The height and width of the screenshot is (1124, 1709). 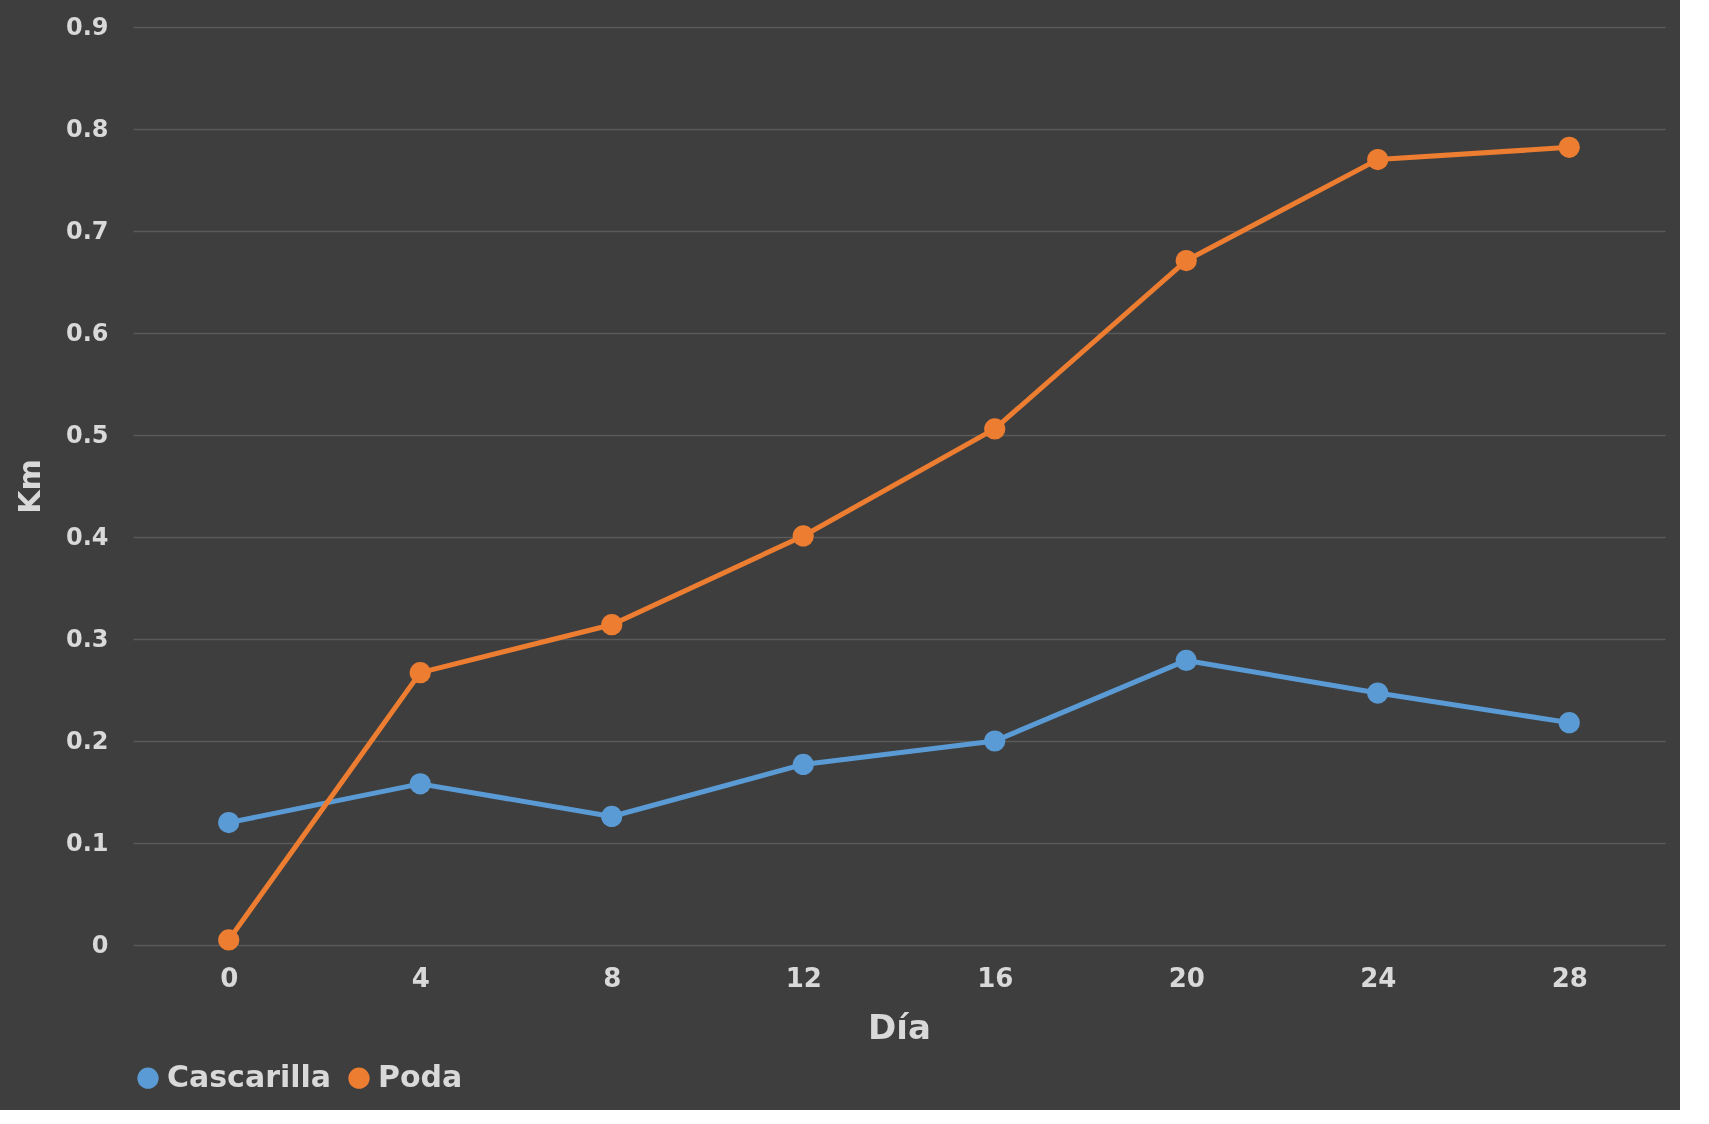 I want to click on x-tick-label: 12, so click(x=803, y=977).